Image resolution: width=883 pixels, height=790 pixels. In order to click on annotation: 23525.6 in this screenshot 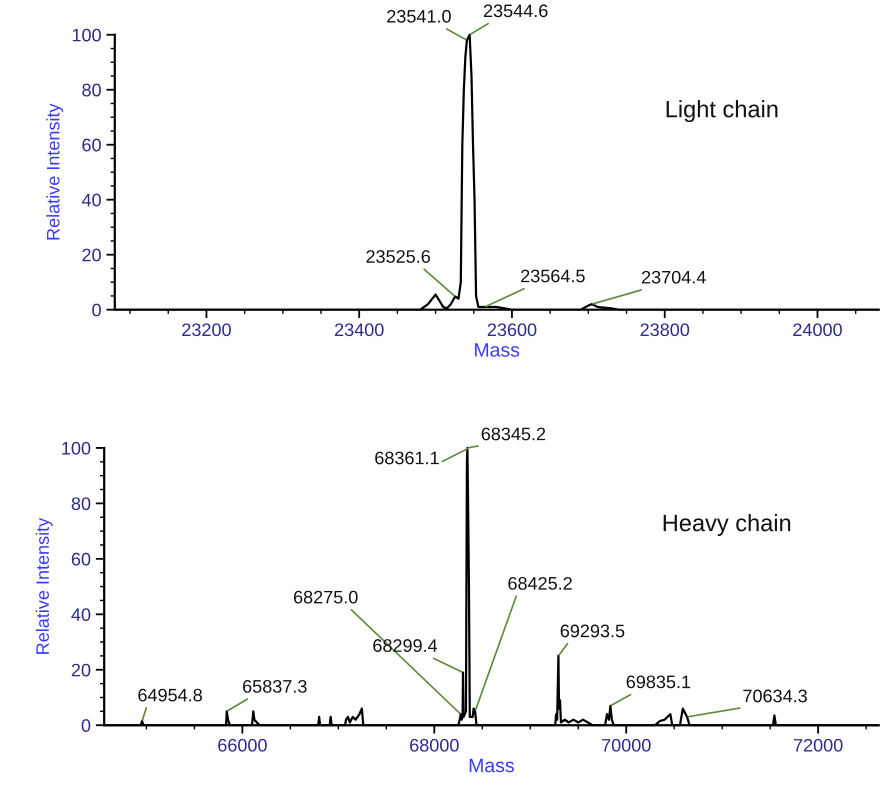, I will do `click(398, 256)`.